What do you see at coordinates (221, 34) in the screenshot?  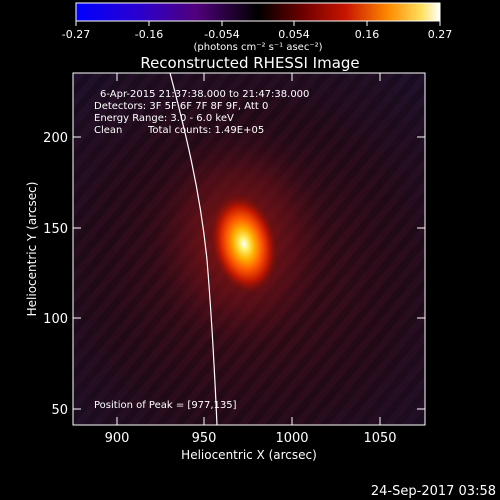 I see `colorbar-tick-label: -0.054` at bounding box center [221, 34].